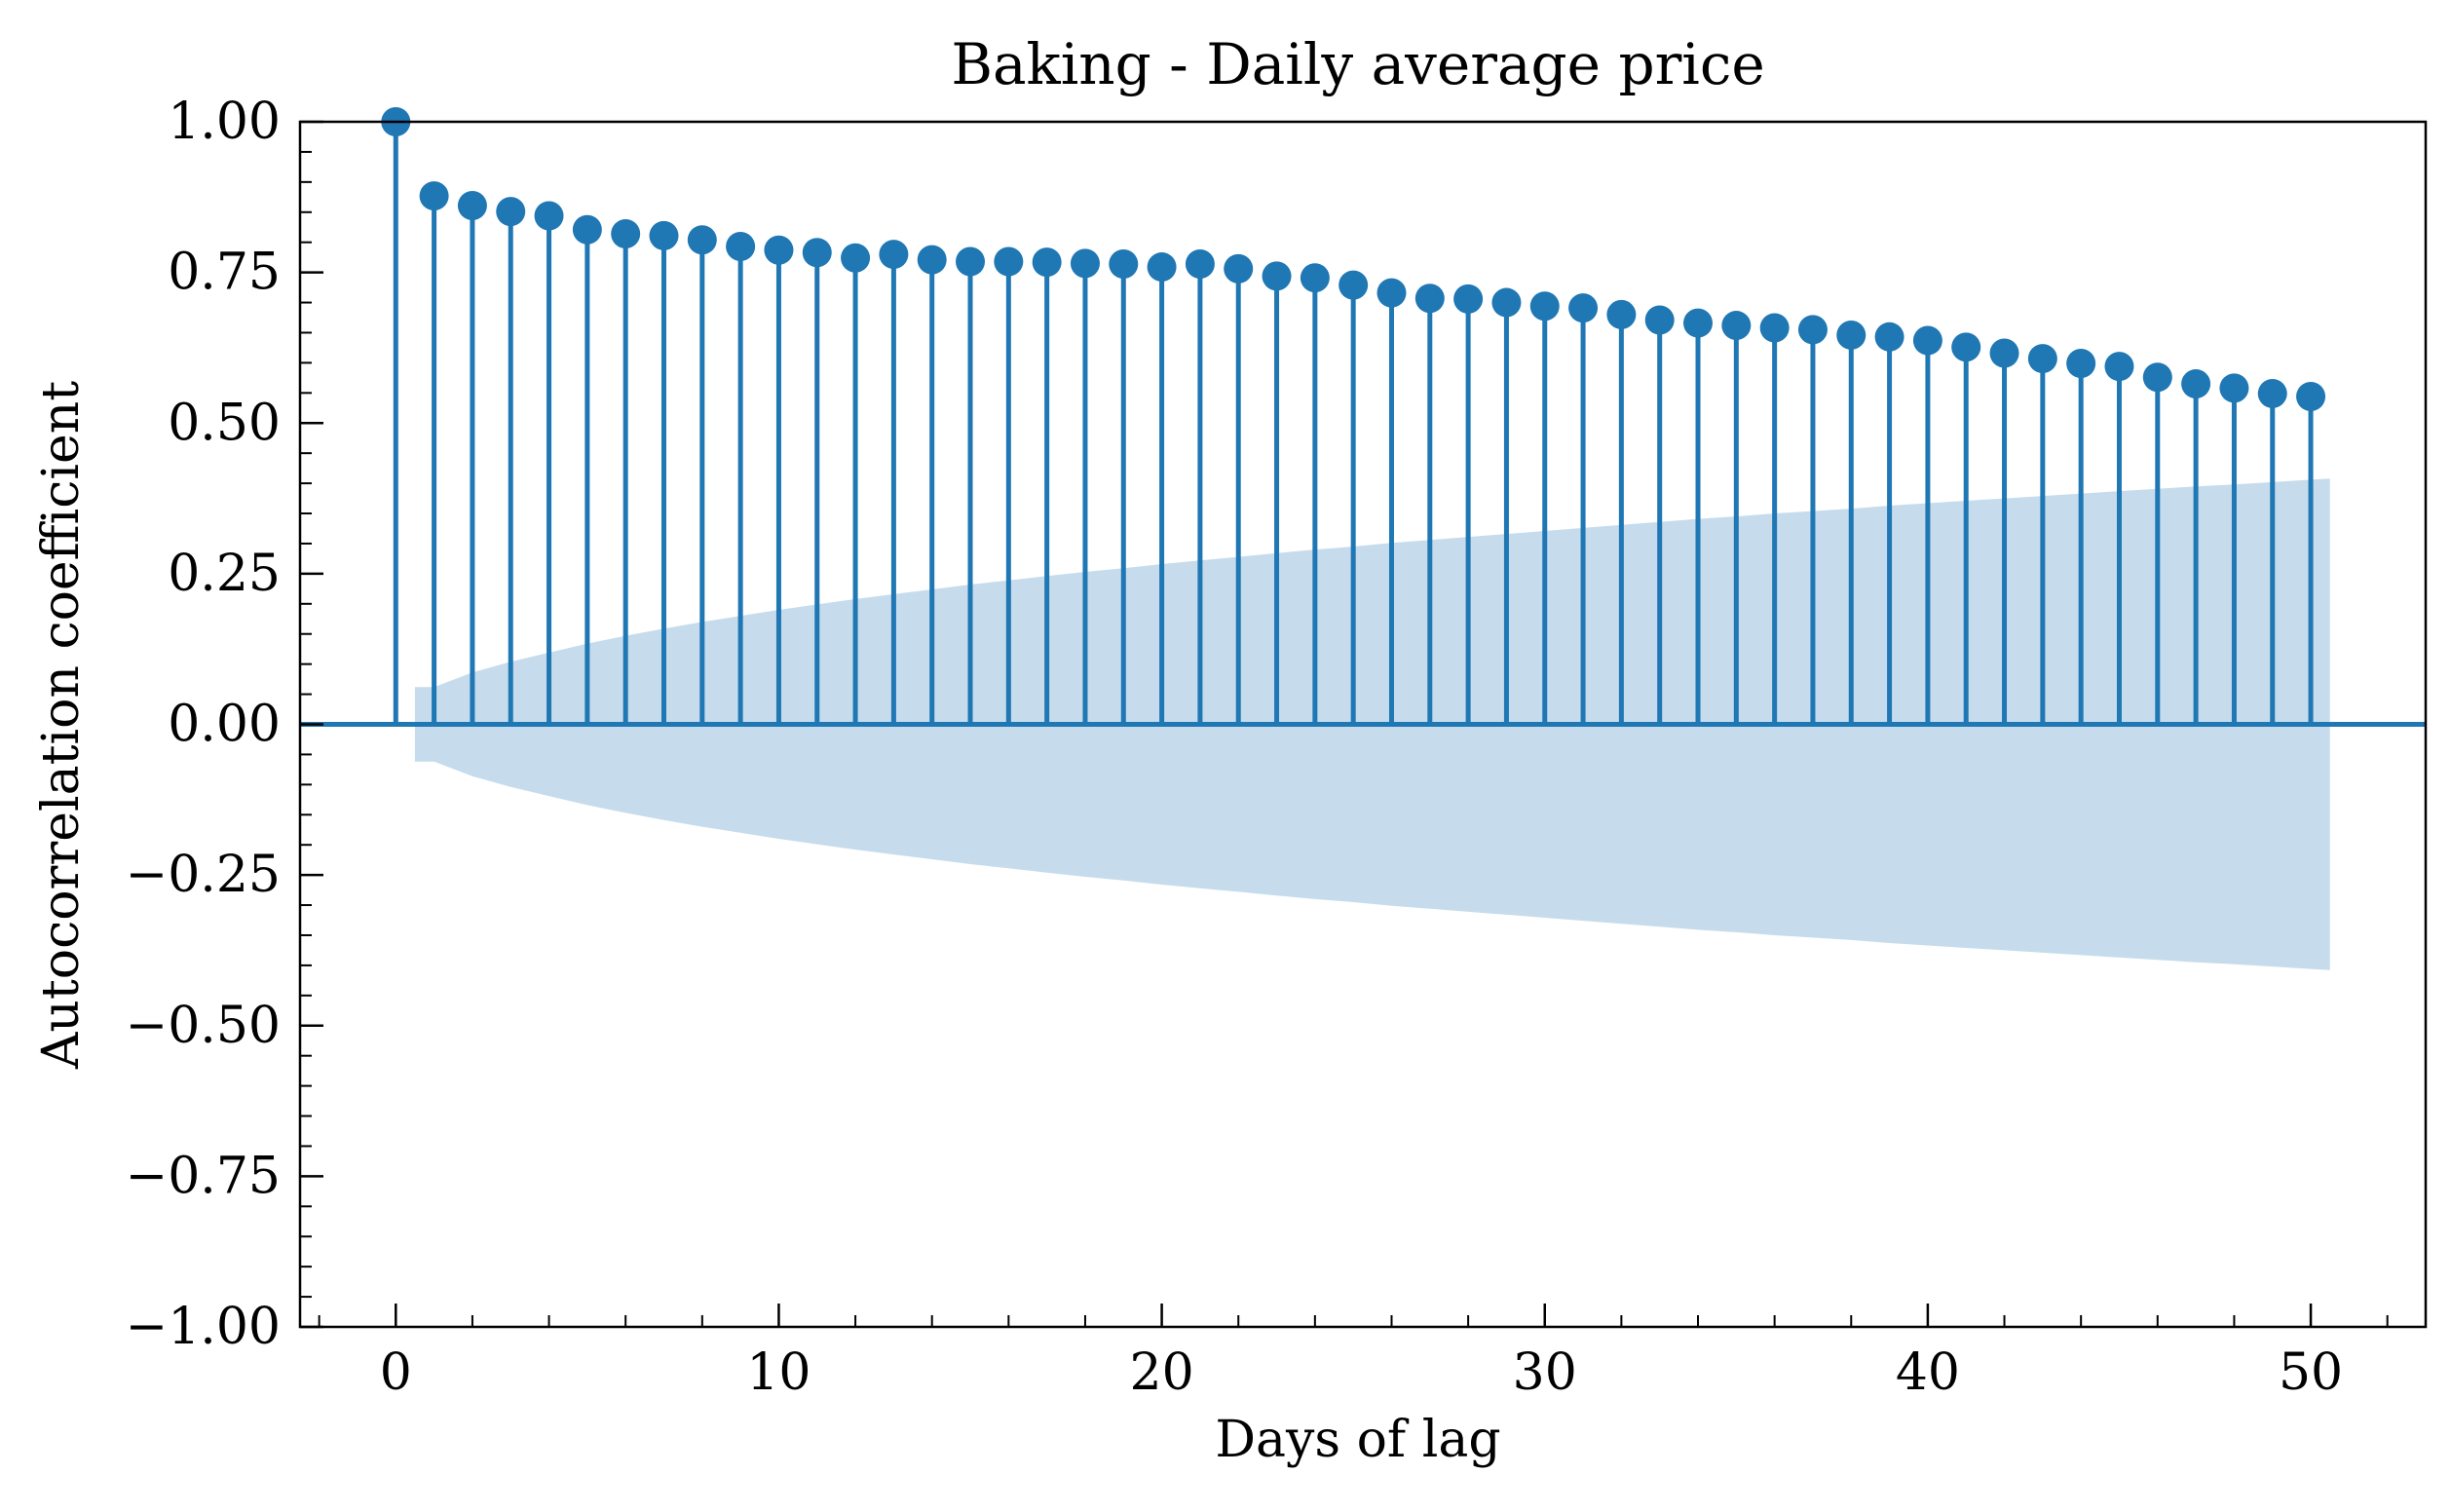 Image resolution: width=2451 pixels, height=1512 pixels. I want to click on y-tick-label: −1.00, so click(203, 1327).